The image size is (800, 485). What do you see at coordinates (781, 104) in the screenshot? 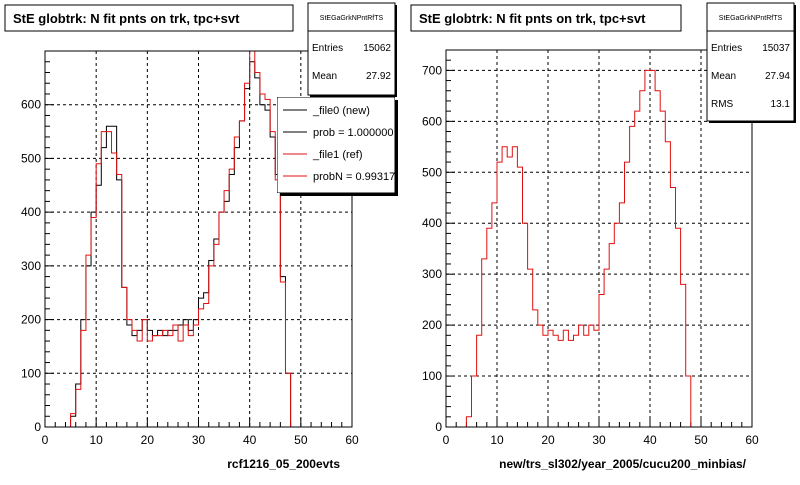
I see `stats-value: 13.1` at bounding box center [781, 104].